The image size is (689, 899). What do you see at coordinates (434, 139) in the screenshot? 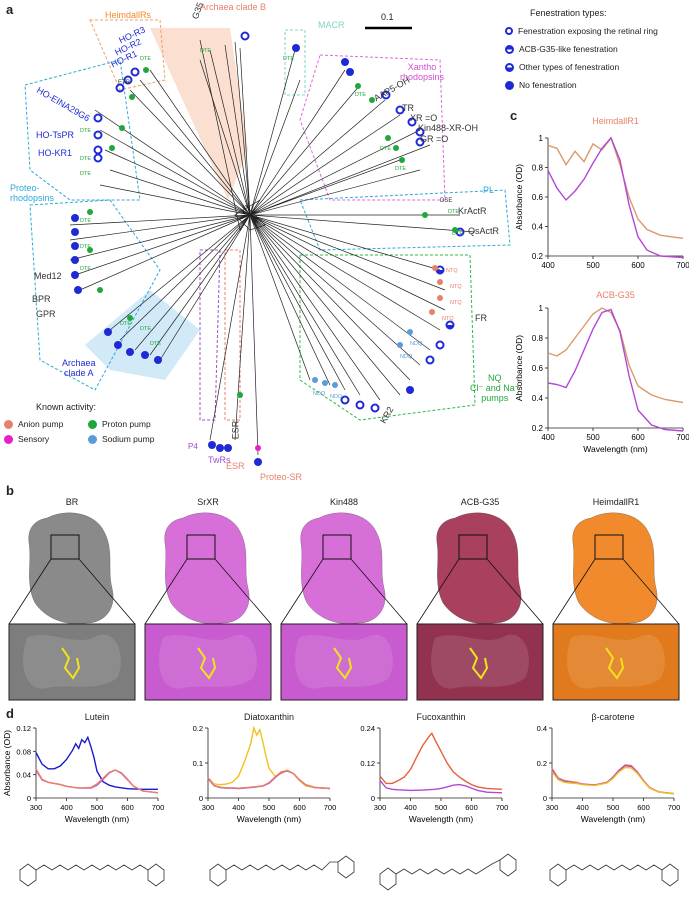
I see `gr-label: GR =O` at bounding box center [434, 139].